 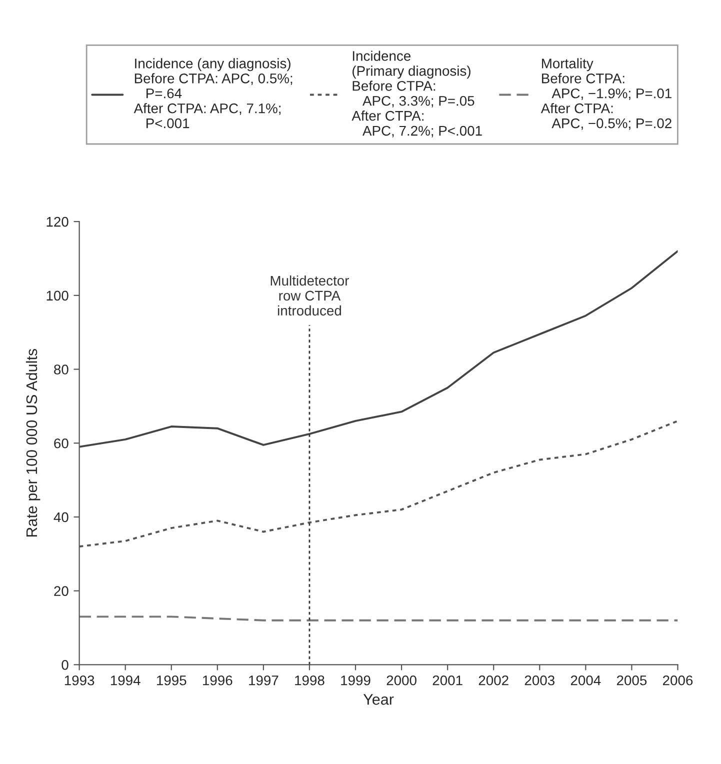 What do you see at coordinates (61, 369) in the screenshot?
I see `y-tick-label: 80` at bounding box center [61, 369].